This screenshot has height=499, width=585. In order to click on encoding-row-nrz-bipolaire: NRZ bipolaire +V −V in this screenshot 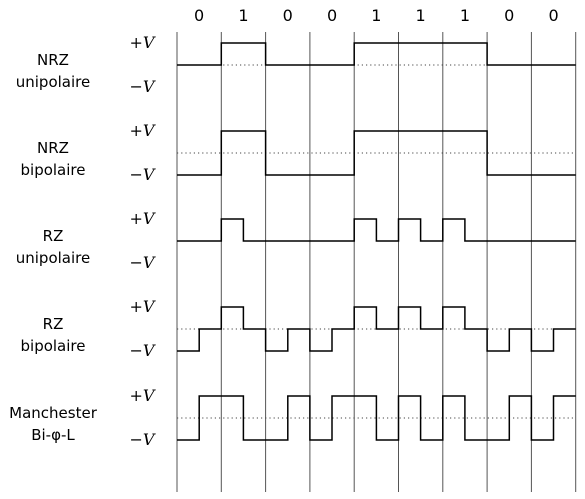, I will do `click(298, 152)`.